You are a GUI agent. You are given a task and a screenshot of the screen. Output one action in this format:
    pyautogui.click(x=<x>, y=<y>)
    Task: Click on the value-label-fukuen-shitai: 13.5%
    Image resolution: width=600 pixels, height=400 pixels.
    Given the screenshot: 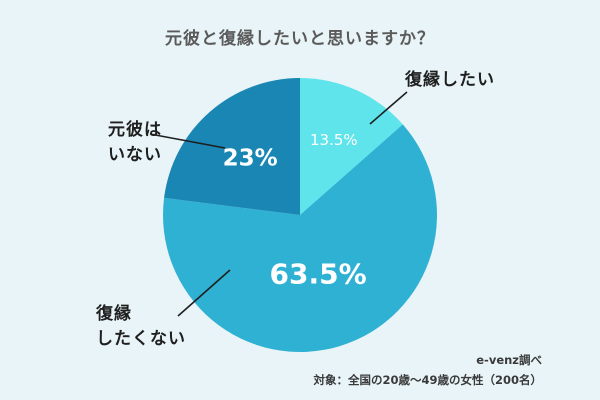 What is the action you would take?
    pyautogui.click(x=334, y=140)
    